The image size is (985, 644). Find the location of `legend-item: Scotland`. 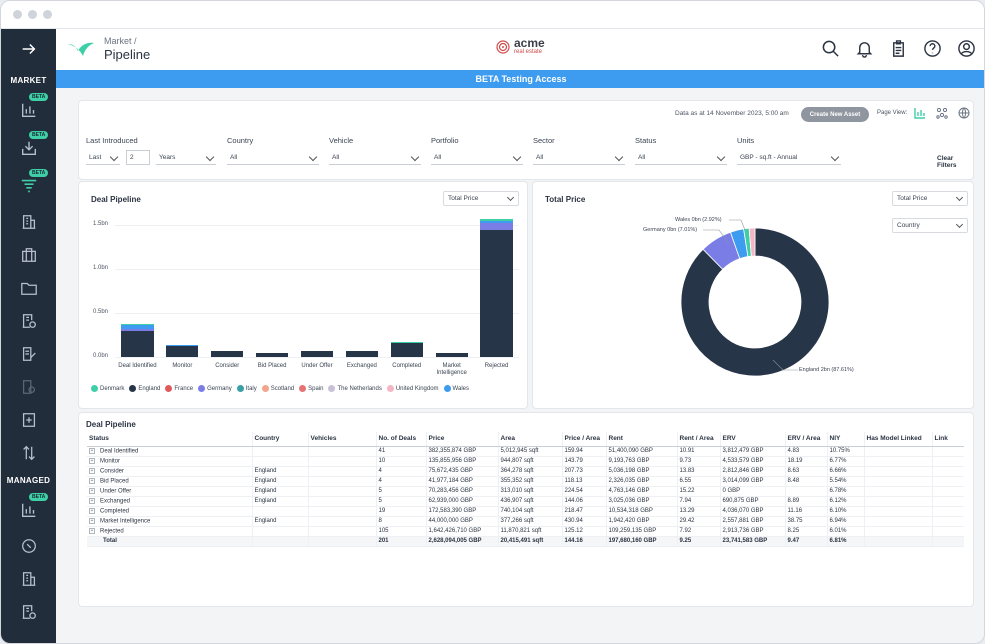

legend-item: Scotland is located at coordinates (277, 388).